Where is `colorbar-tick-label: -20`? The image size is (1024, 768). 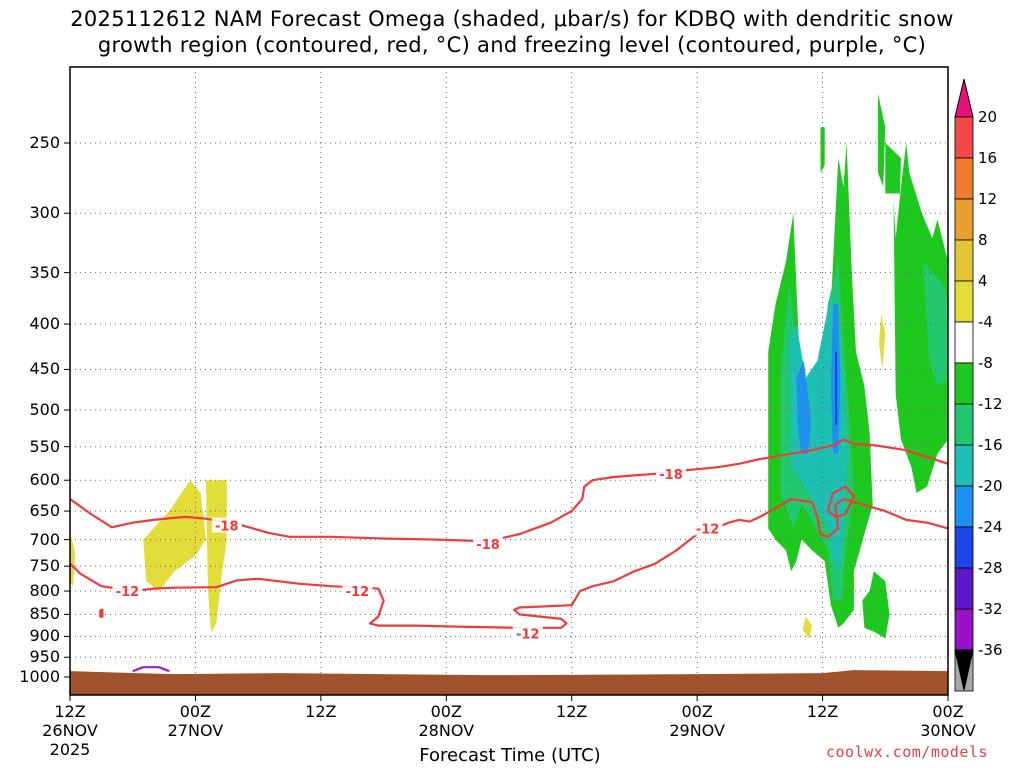
colorbar-tick-label: -20 is located at coordinates (990, 486).